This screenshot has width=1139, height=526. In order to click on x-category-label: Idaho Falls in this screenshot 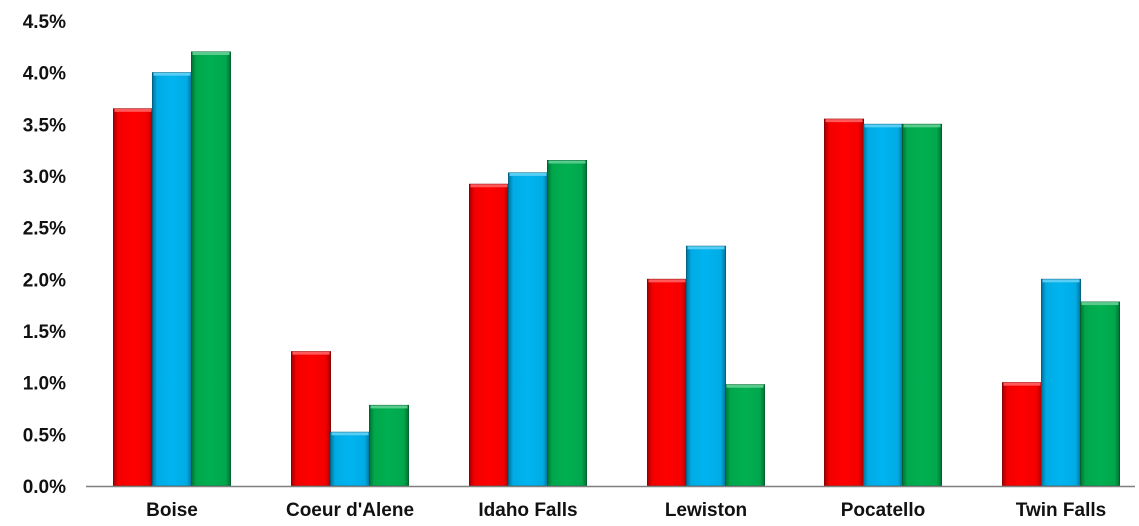, I will do `click(527, 510)`.